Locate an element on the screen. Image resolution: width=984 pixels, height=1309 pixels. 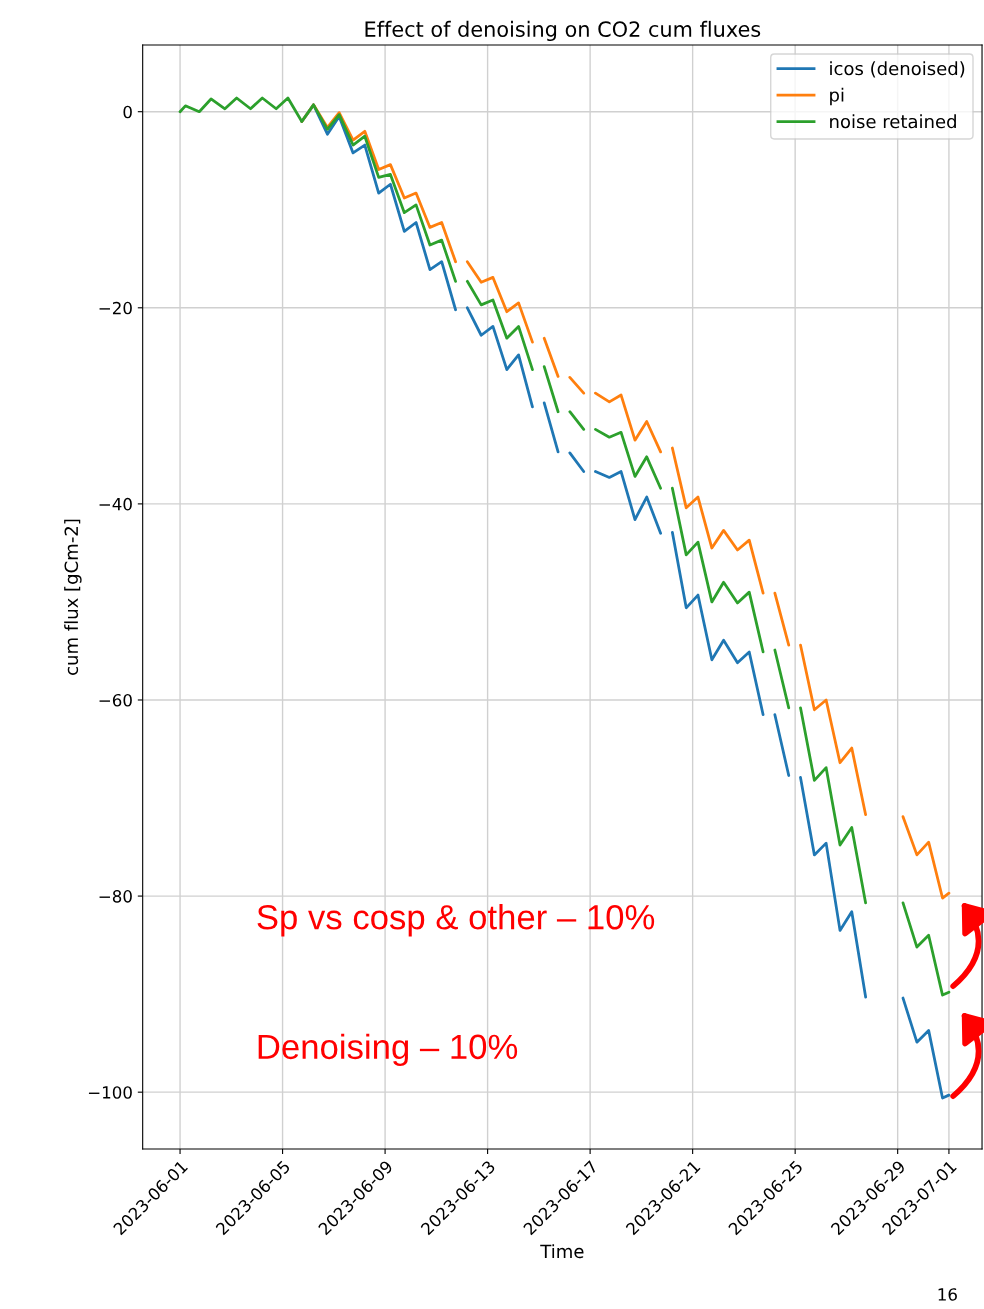
y-axis-title: cum flux [gCm-2] is located at coordinates (73, 597).